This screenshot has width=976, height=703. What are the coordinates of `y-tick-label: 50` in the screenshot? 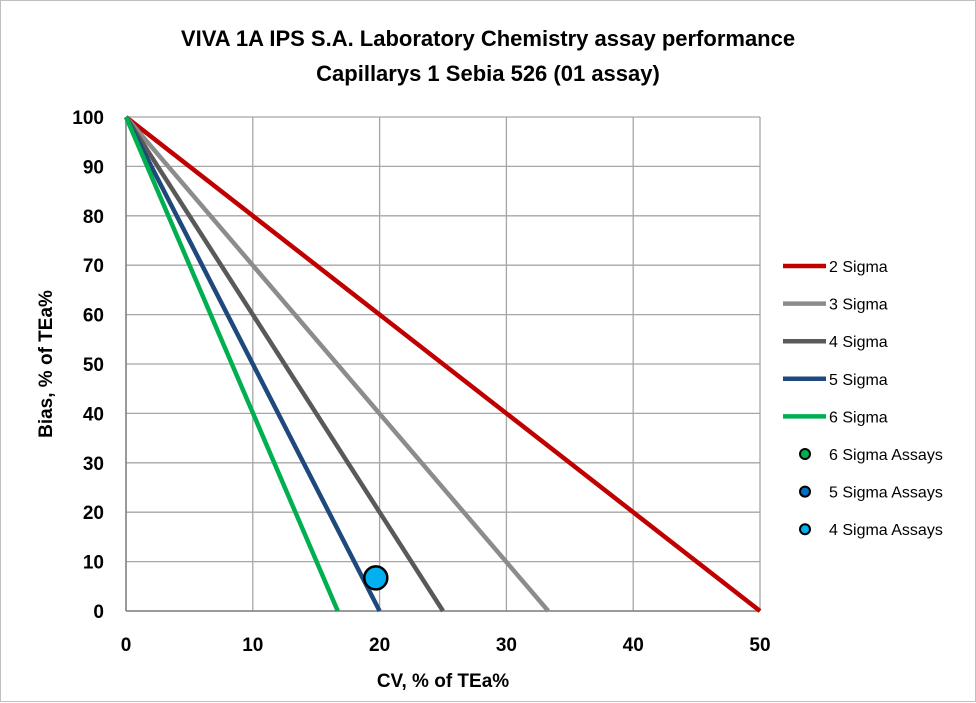 It's located at (93, 365).